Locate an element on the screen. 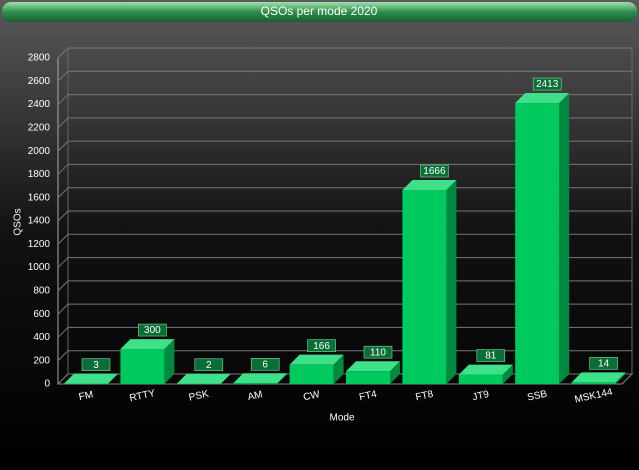 This screenshot has width=639, height=470. title-bar is located at coordinates (319, 12).